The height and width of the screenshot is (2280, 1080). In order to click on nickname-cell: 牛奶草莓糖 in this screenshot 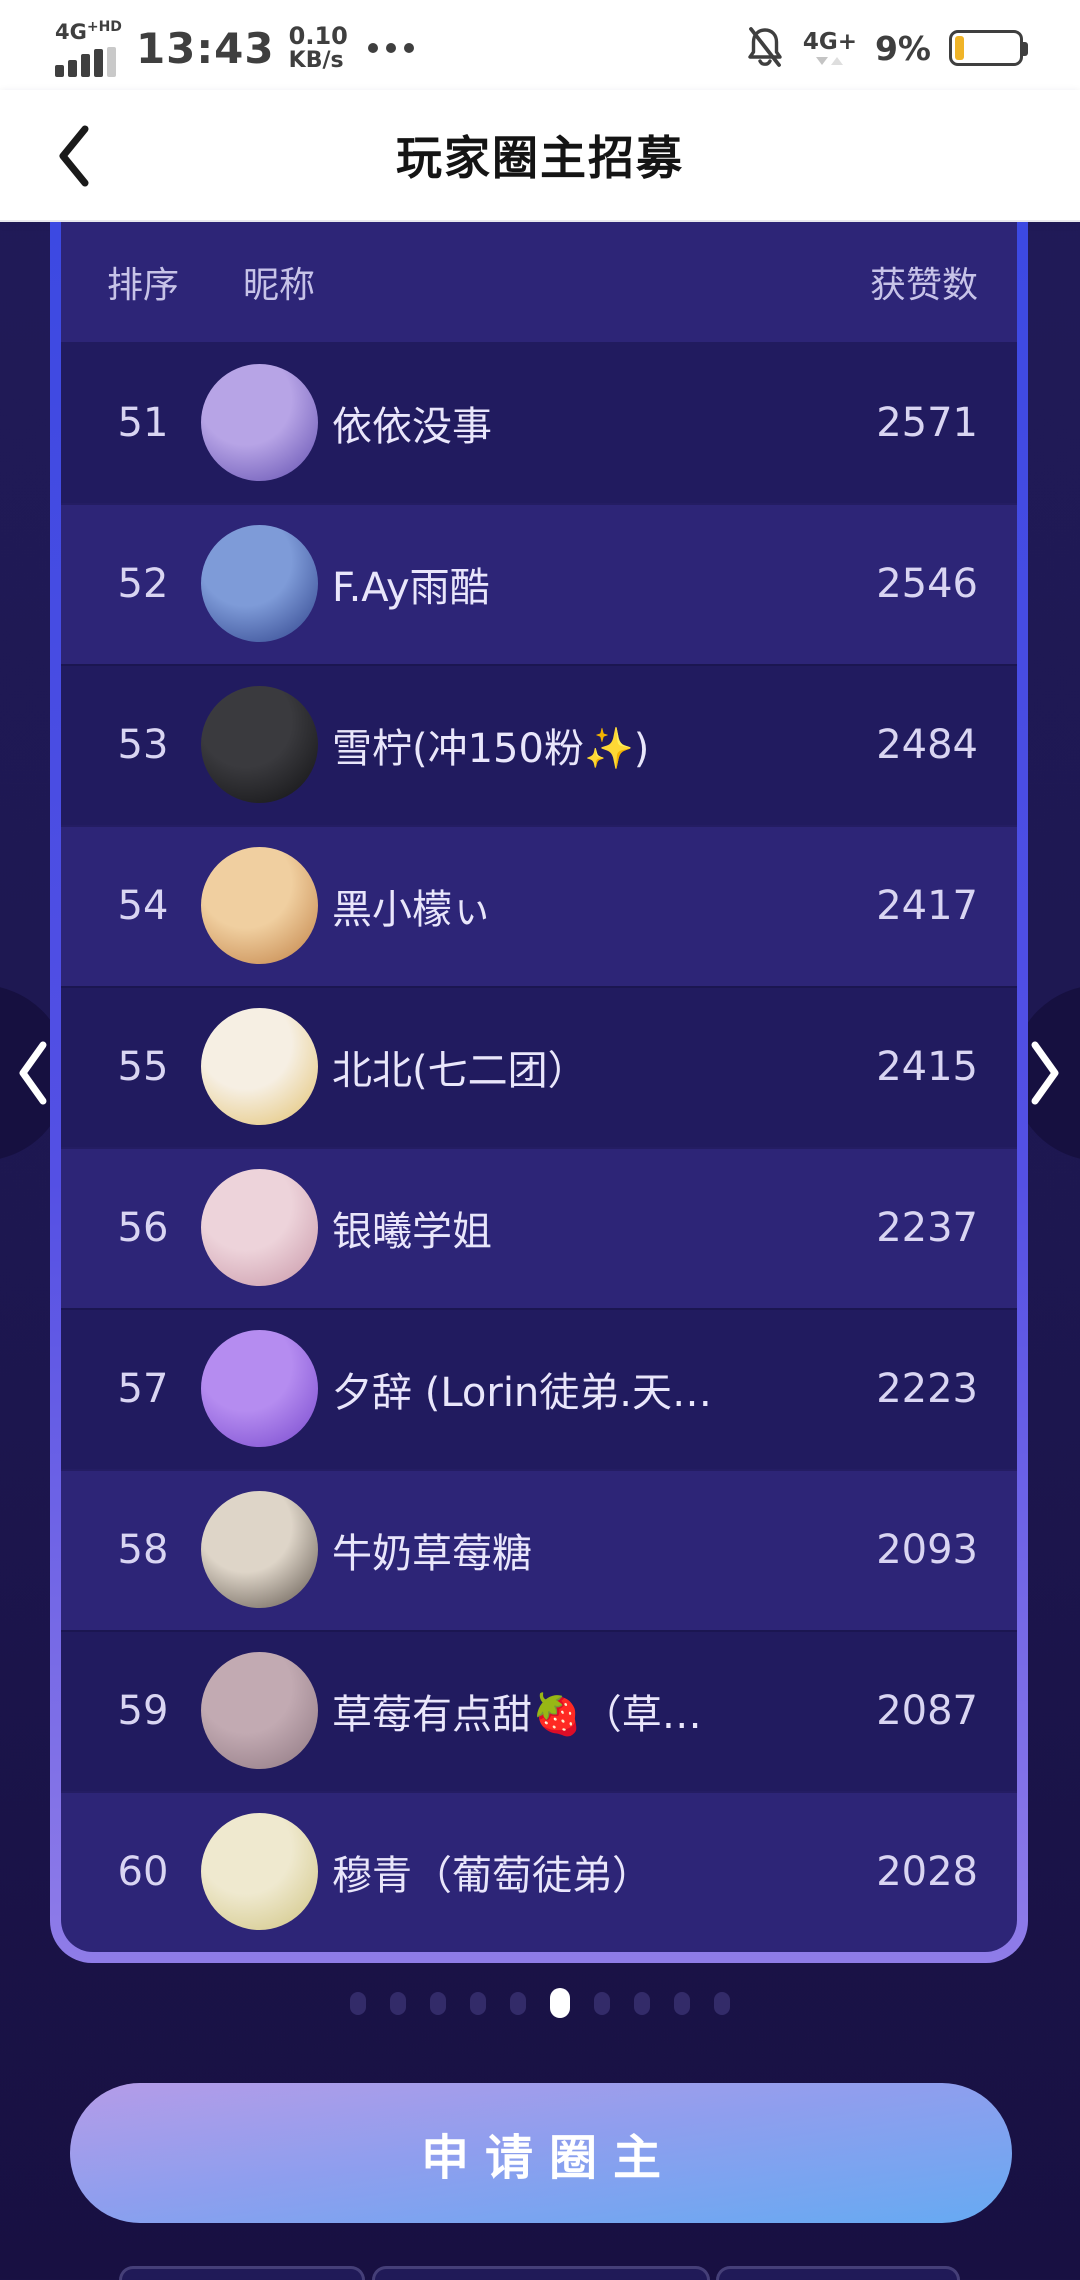, I will do `click(432, 1553)`.